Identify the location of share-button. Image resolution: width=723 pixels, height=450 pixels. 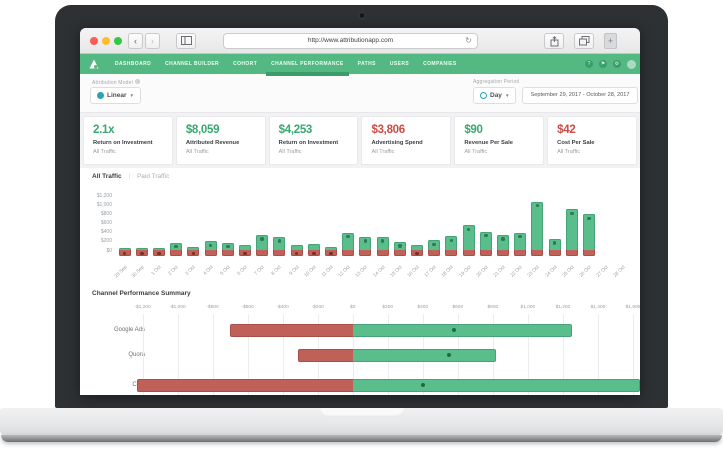
(554, 41).